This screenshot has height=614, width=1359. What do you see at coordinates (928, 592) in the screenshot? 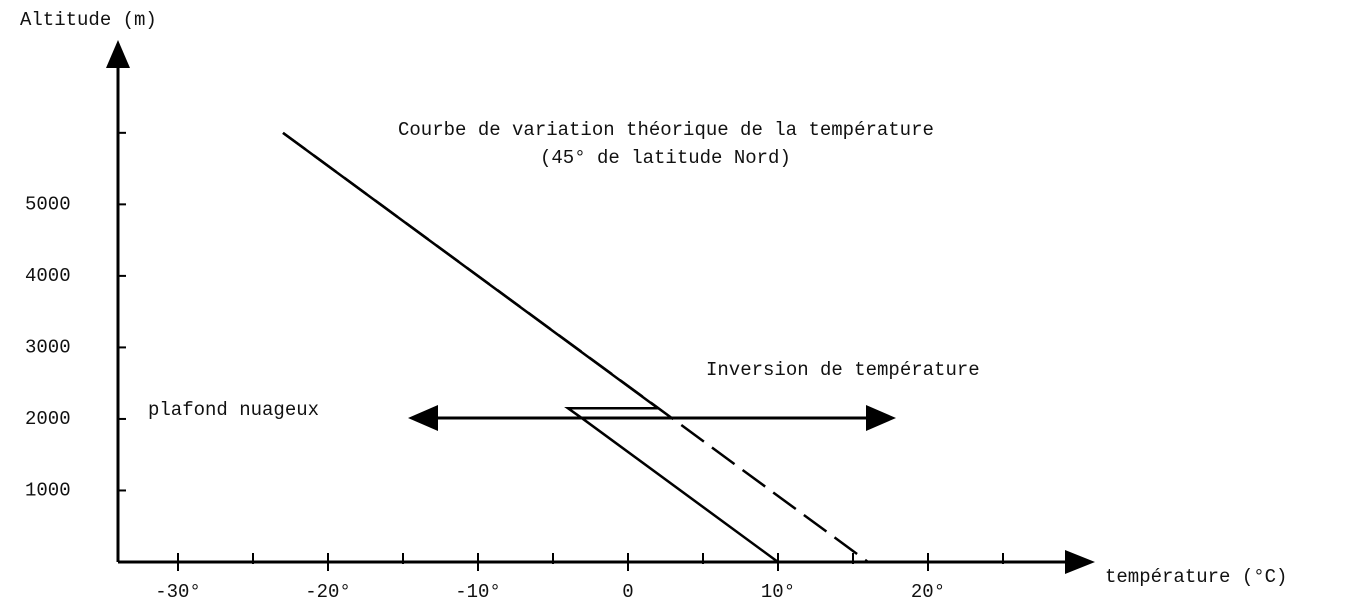
I see `x-tick-label: 20°` at bounding box center [928, 592].